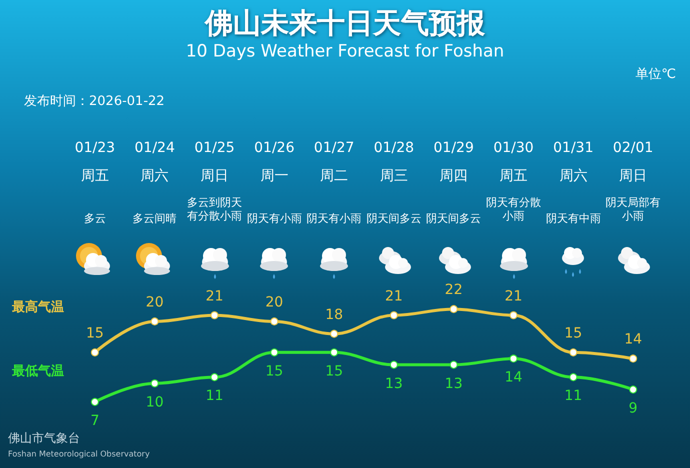 The width and height of the screenshot is (690, 468). I want to click on text: 最低气温, so click(37, 371).